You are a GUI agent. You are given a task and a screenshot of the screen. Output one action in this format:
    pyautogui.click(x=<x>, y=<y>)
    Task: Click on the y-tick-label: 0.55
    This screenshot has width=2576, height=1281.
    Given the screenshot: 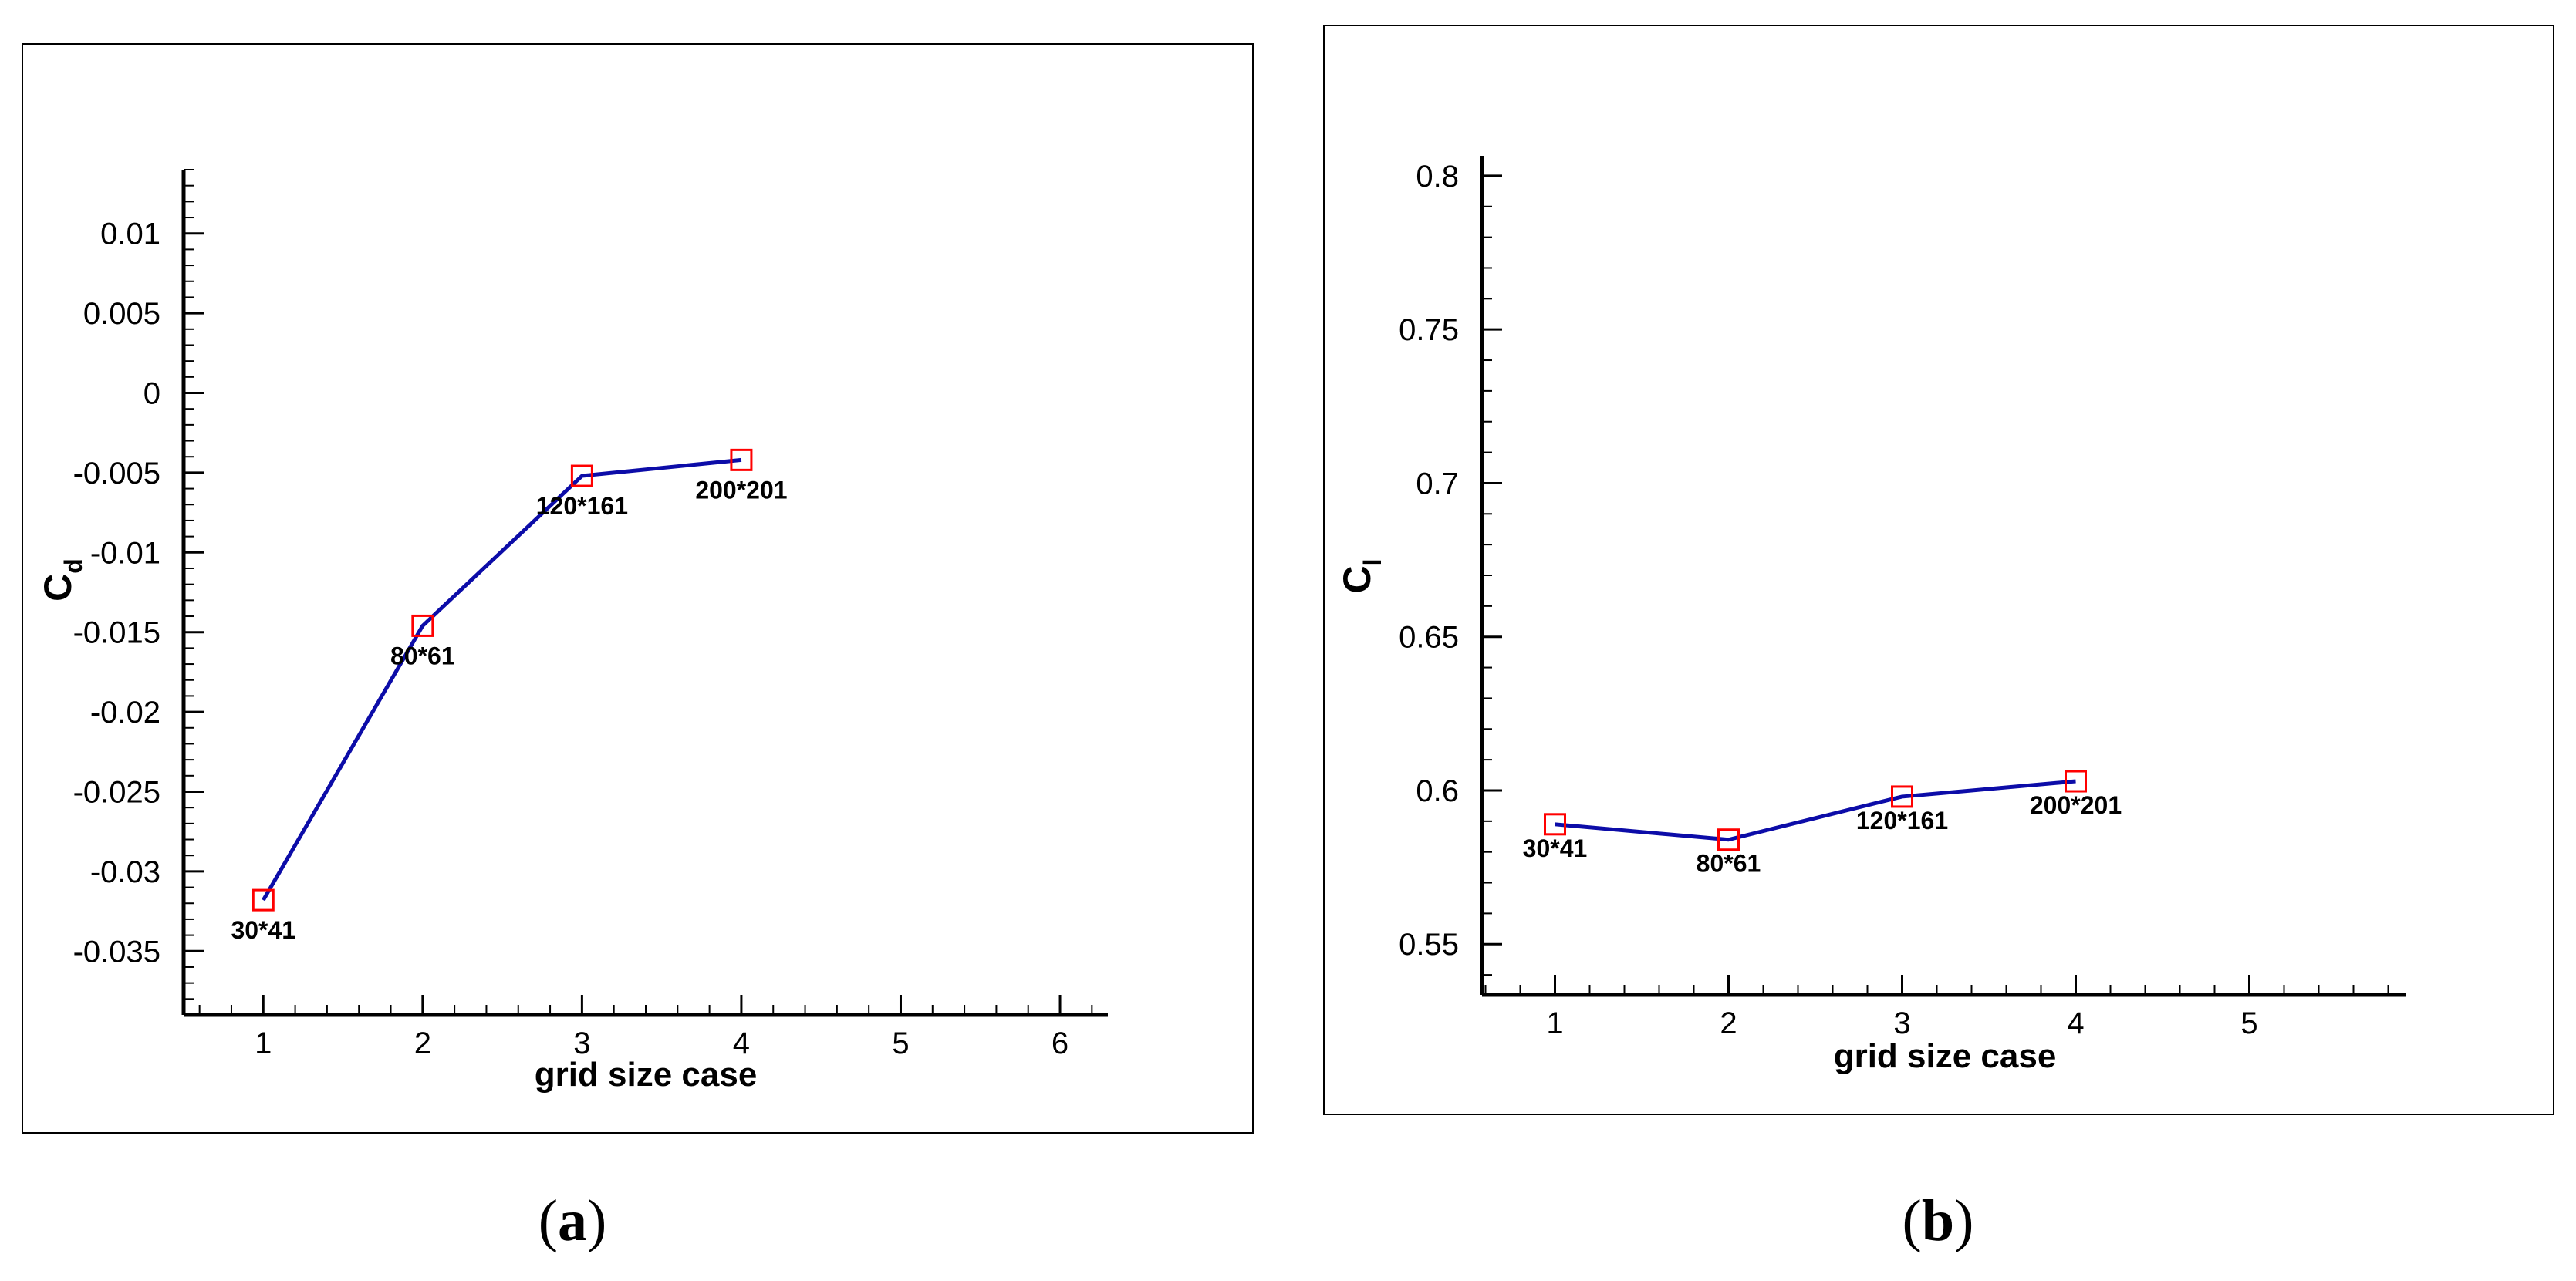 What is the action you would take?
    pyautogui.click(x=1429, y=945)
    